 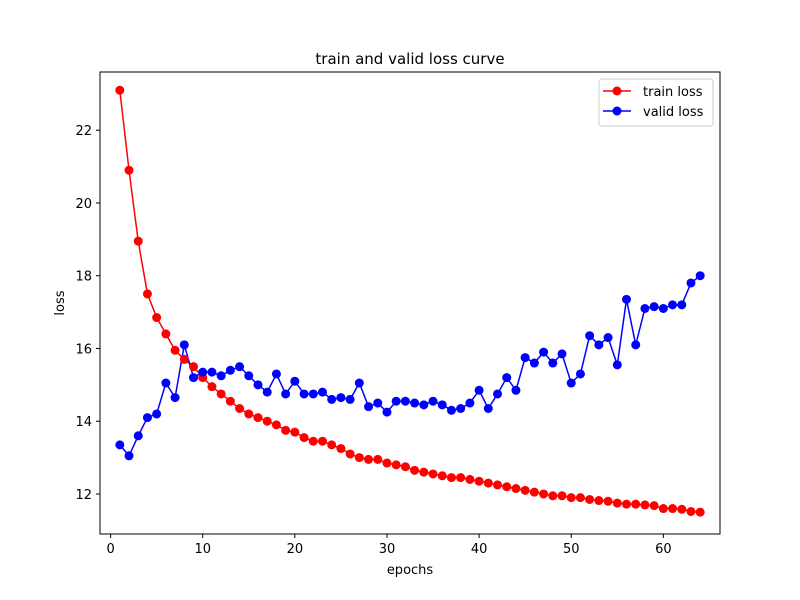 What do you see at coordinates (83, 422) in the screenshot?
I see `y-tick-label: 14` at bounding box center [83, 422].